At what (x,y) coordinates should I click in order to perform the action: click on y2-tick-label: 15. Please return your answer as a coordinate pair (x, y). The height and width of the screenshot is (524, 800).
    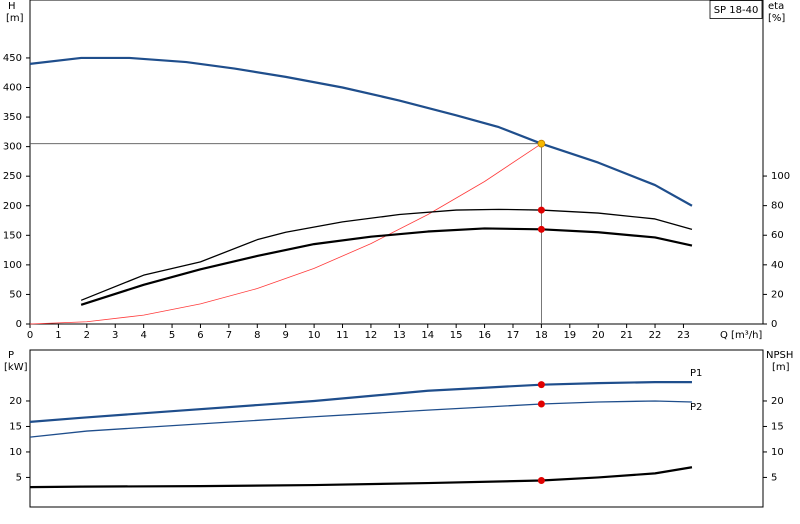
    Looking at the image, I should click on (777, 426).